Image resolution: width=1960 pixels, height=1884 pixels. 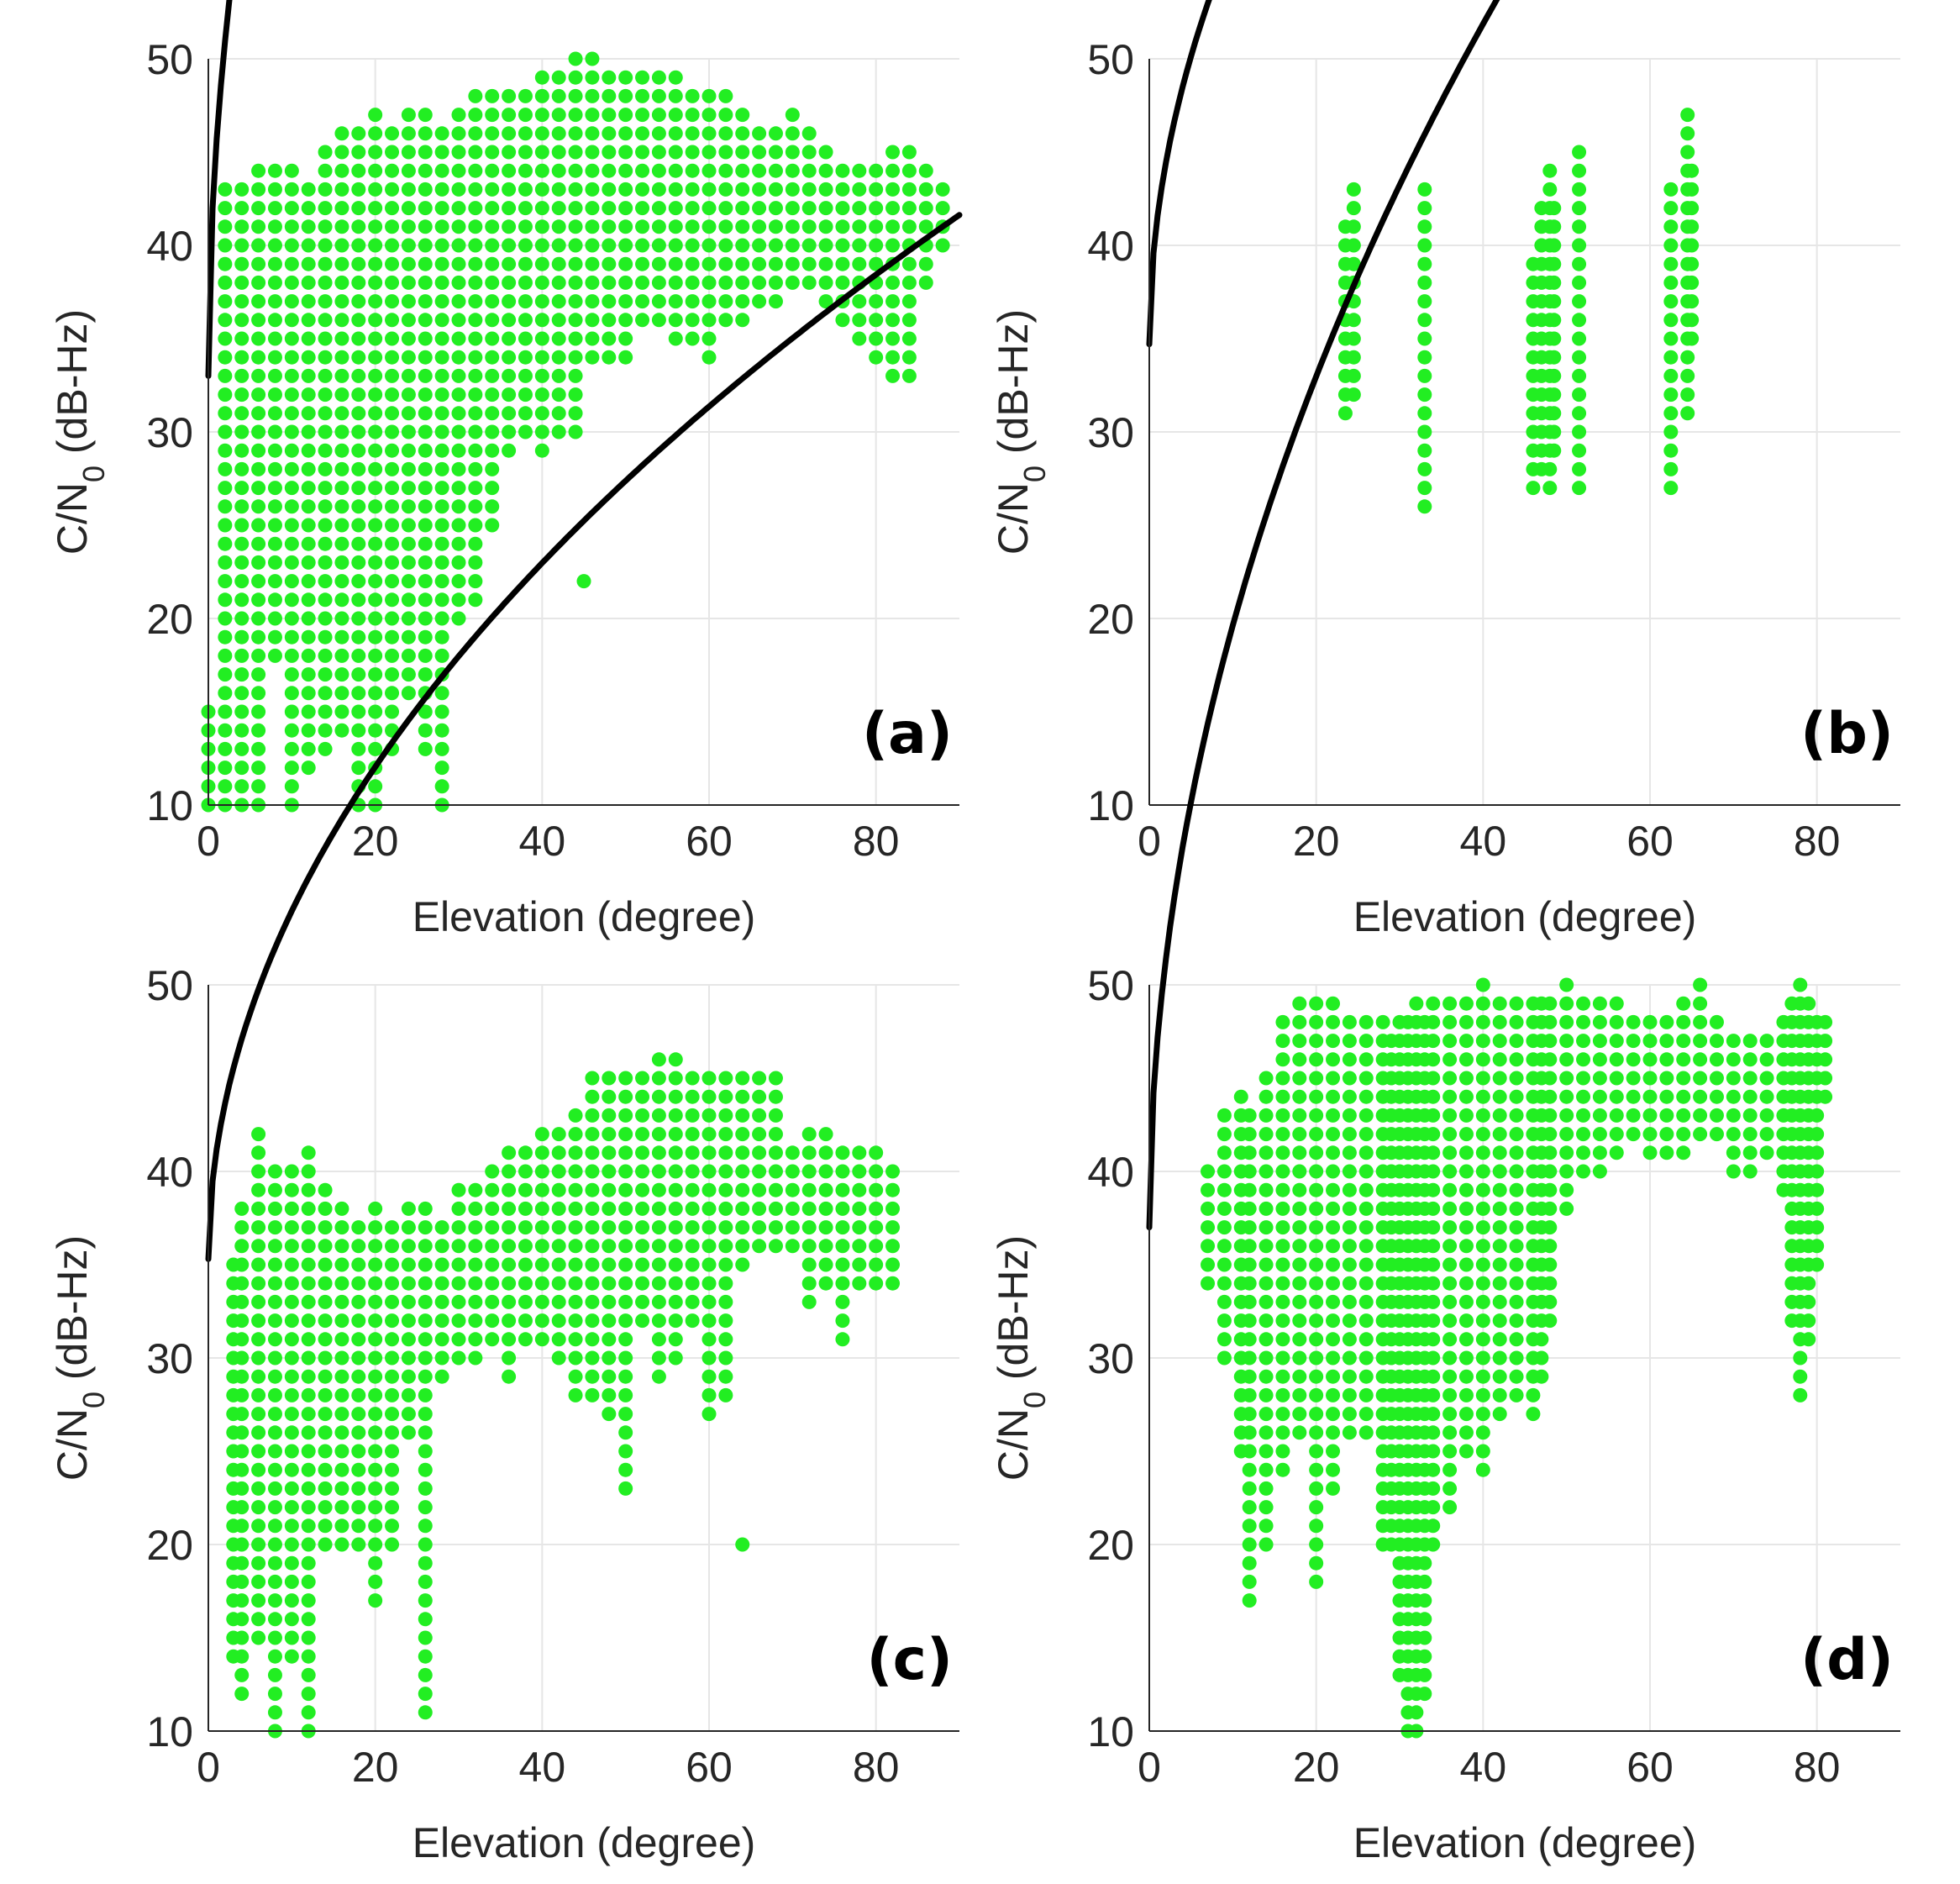 I want to click on y-tick-label: 40, so click(x=1110, y=1172).